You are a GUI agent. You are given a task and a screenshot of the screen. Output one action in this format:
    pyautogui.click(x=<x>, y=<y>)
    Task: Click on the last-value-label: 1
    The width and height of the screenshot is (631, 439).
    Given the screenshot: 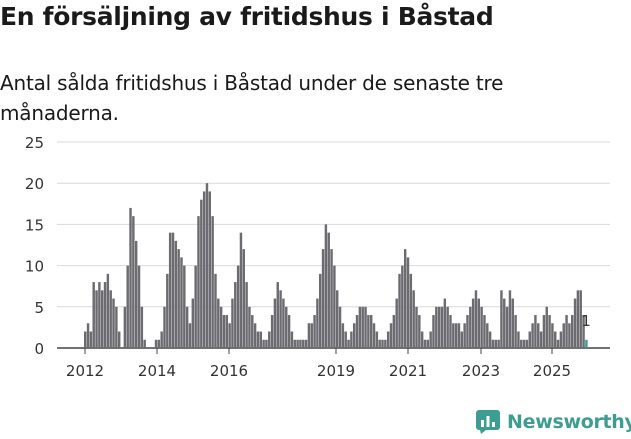 What is the action you would take?
    pyautogui.click(x=586, y=321)
    